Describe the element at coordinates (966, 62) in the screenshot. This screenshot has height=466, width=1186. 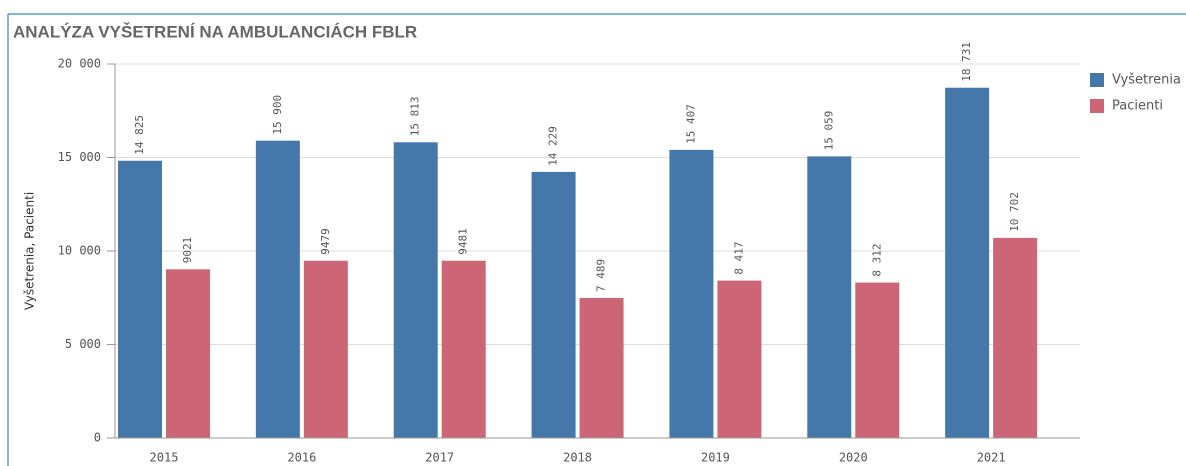
I see `value-label: 18 731` at that location.